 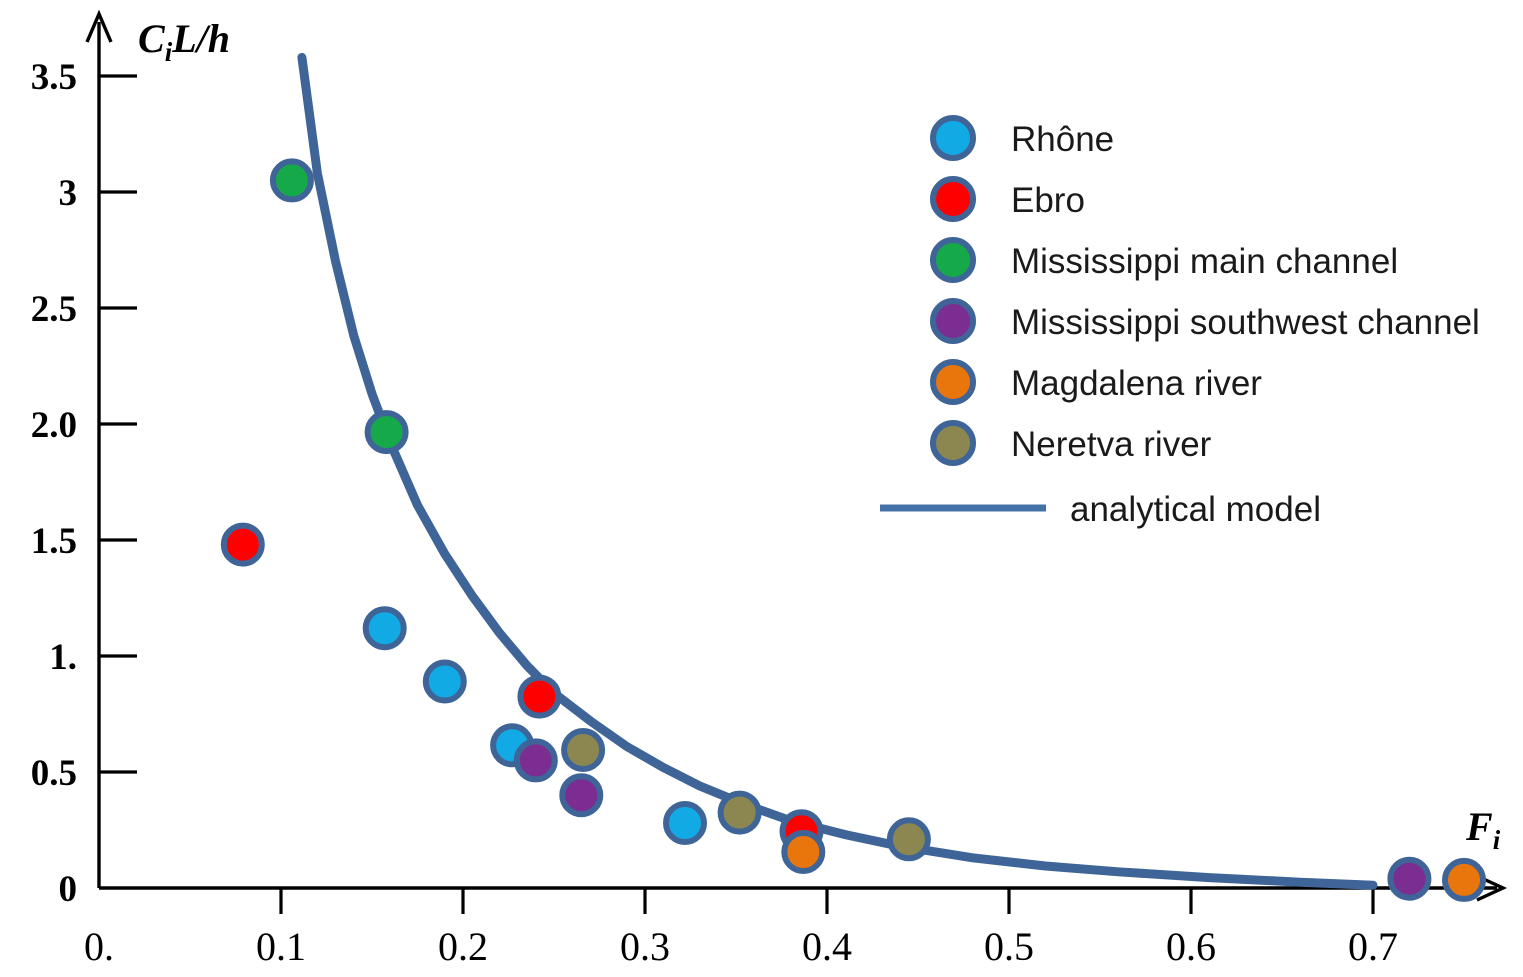 What do you see at coordinates (1204, 261) in the screenshot?
I see `legend-label: Mississippi main channel` at bounding box center [1204, 261].